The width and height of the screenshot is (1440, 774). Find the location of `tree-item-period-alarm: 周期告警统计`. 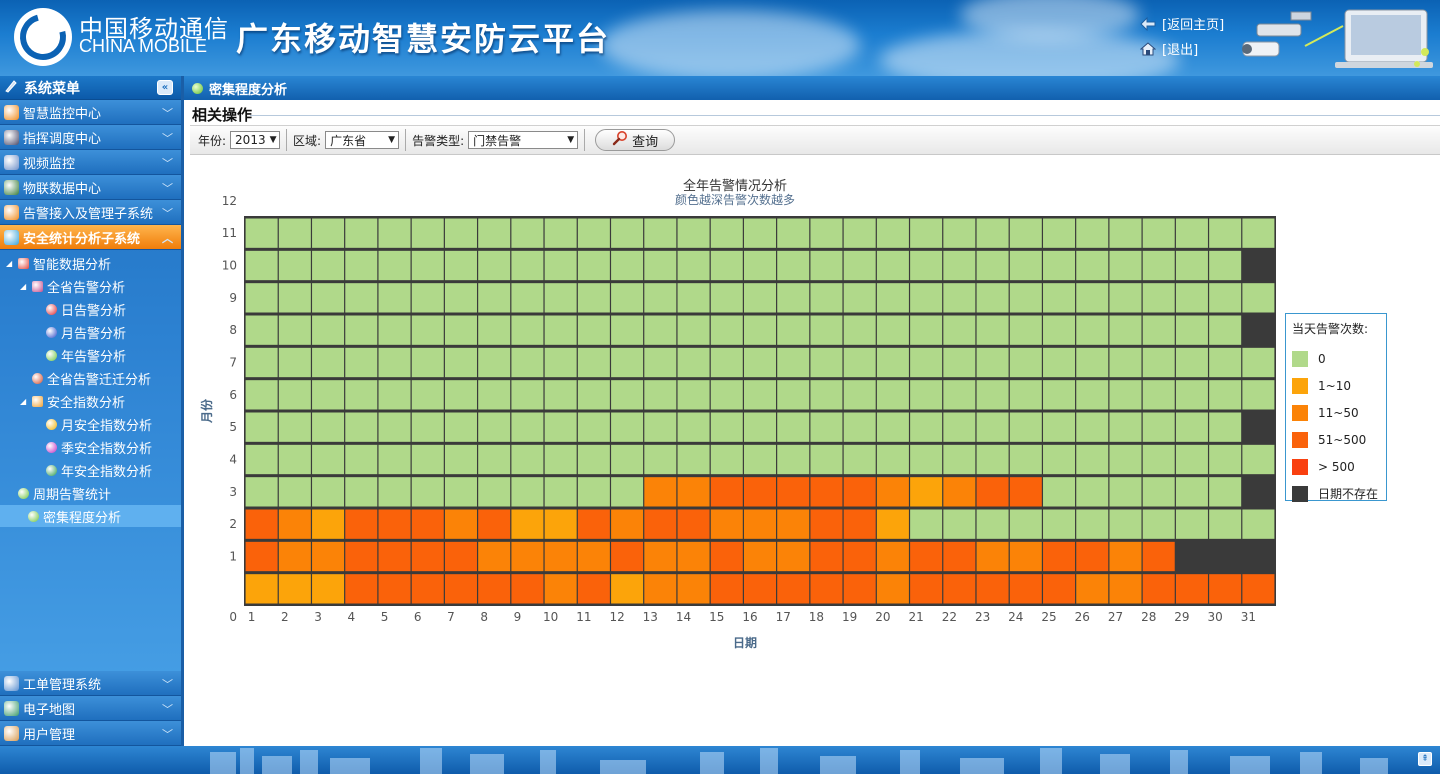

tree-item-period-alarm: 周期告警统计 is located at coordinates (58, 493).